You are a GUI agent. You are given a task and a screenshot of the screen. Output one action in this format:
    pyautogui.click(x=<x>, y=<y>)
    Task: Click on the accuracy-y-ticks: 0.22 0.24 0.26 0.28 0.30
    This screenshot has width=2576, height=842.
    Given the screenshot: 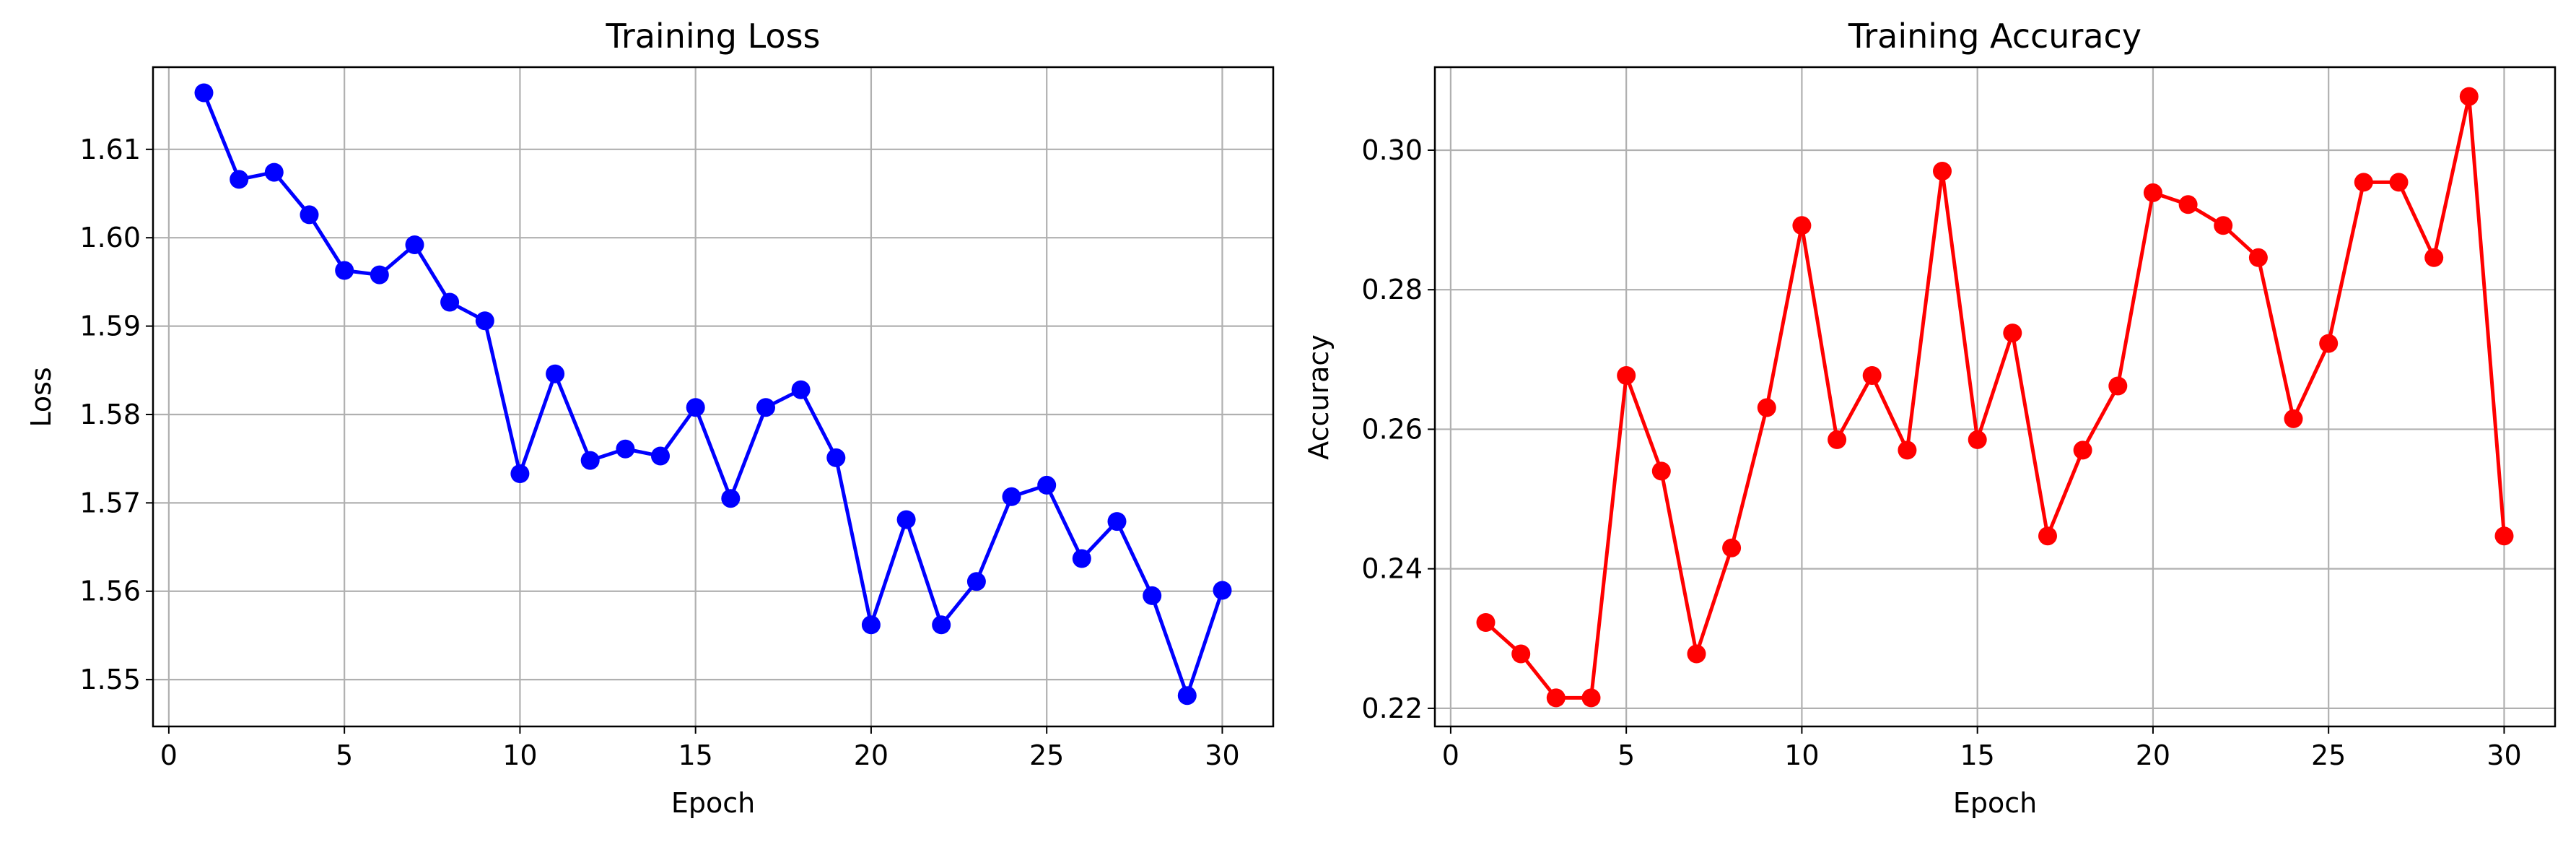 What is the action you would take?
    pyautogui.click(x=1398, y=429)
    